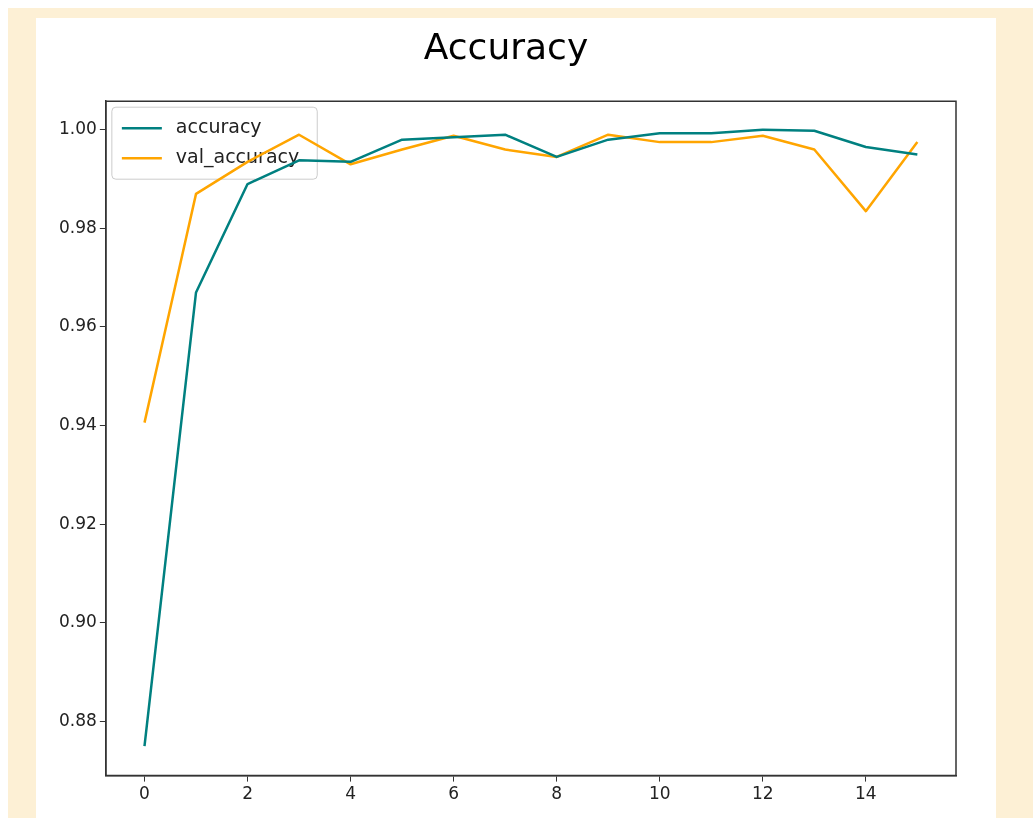  I want to click on y-tick-label: 0.94, so click(77, 424).